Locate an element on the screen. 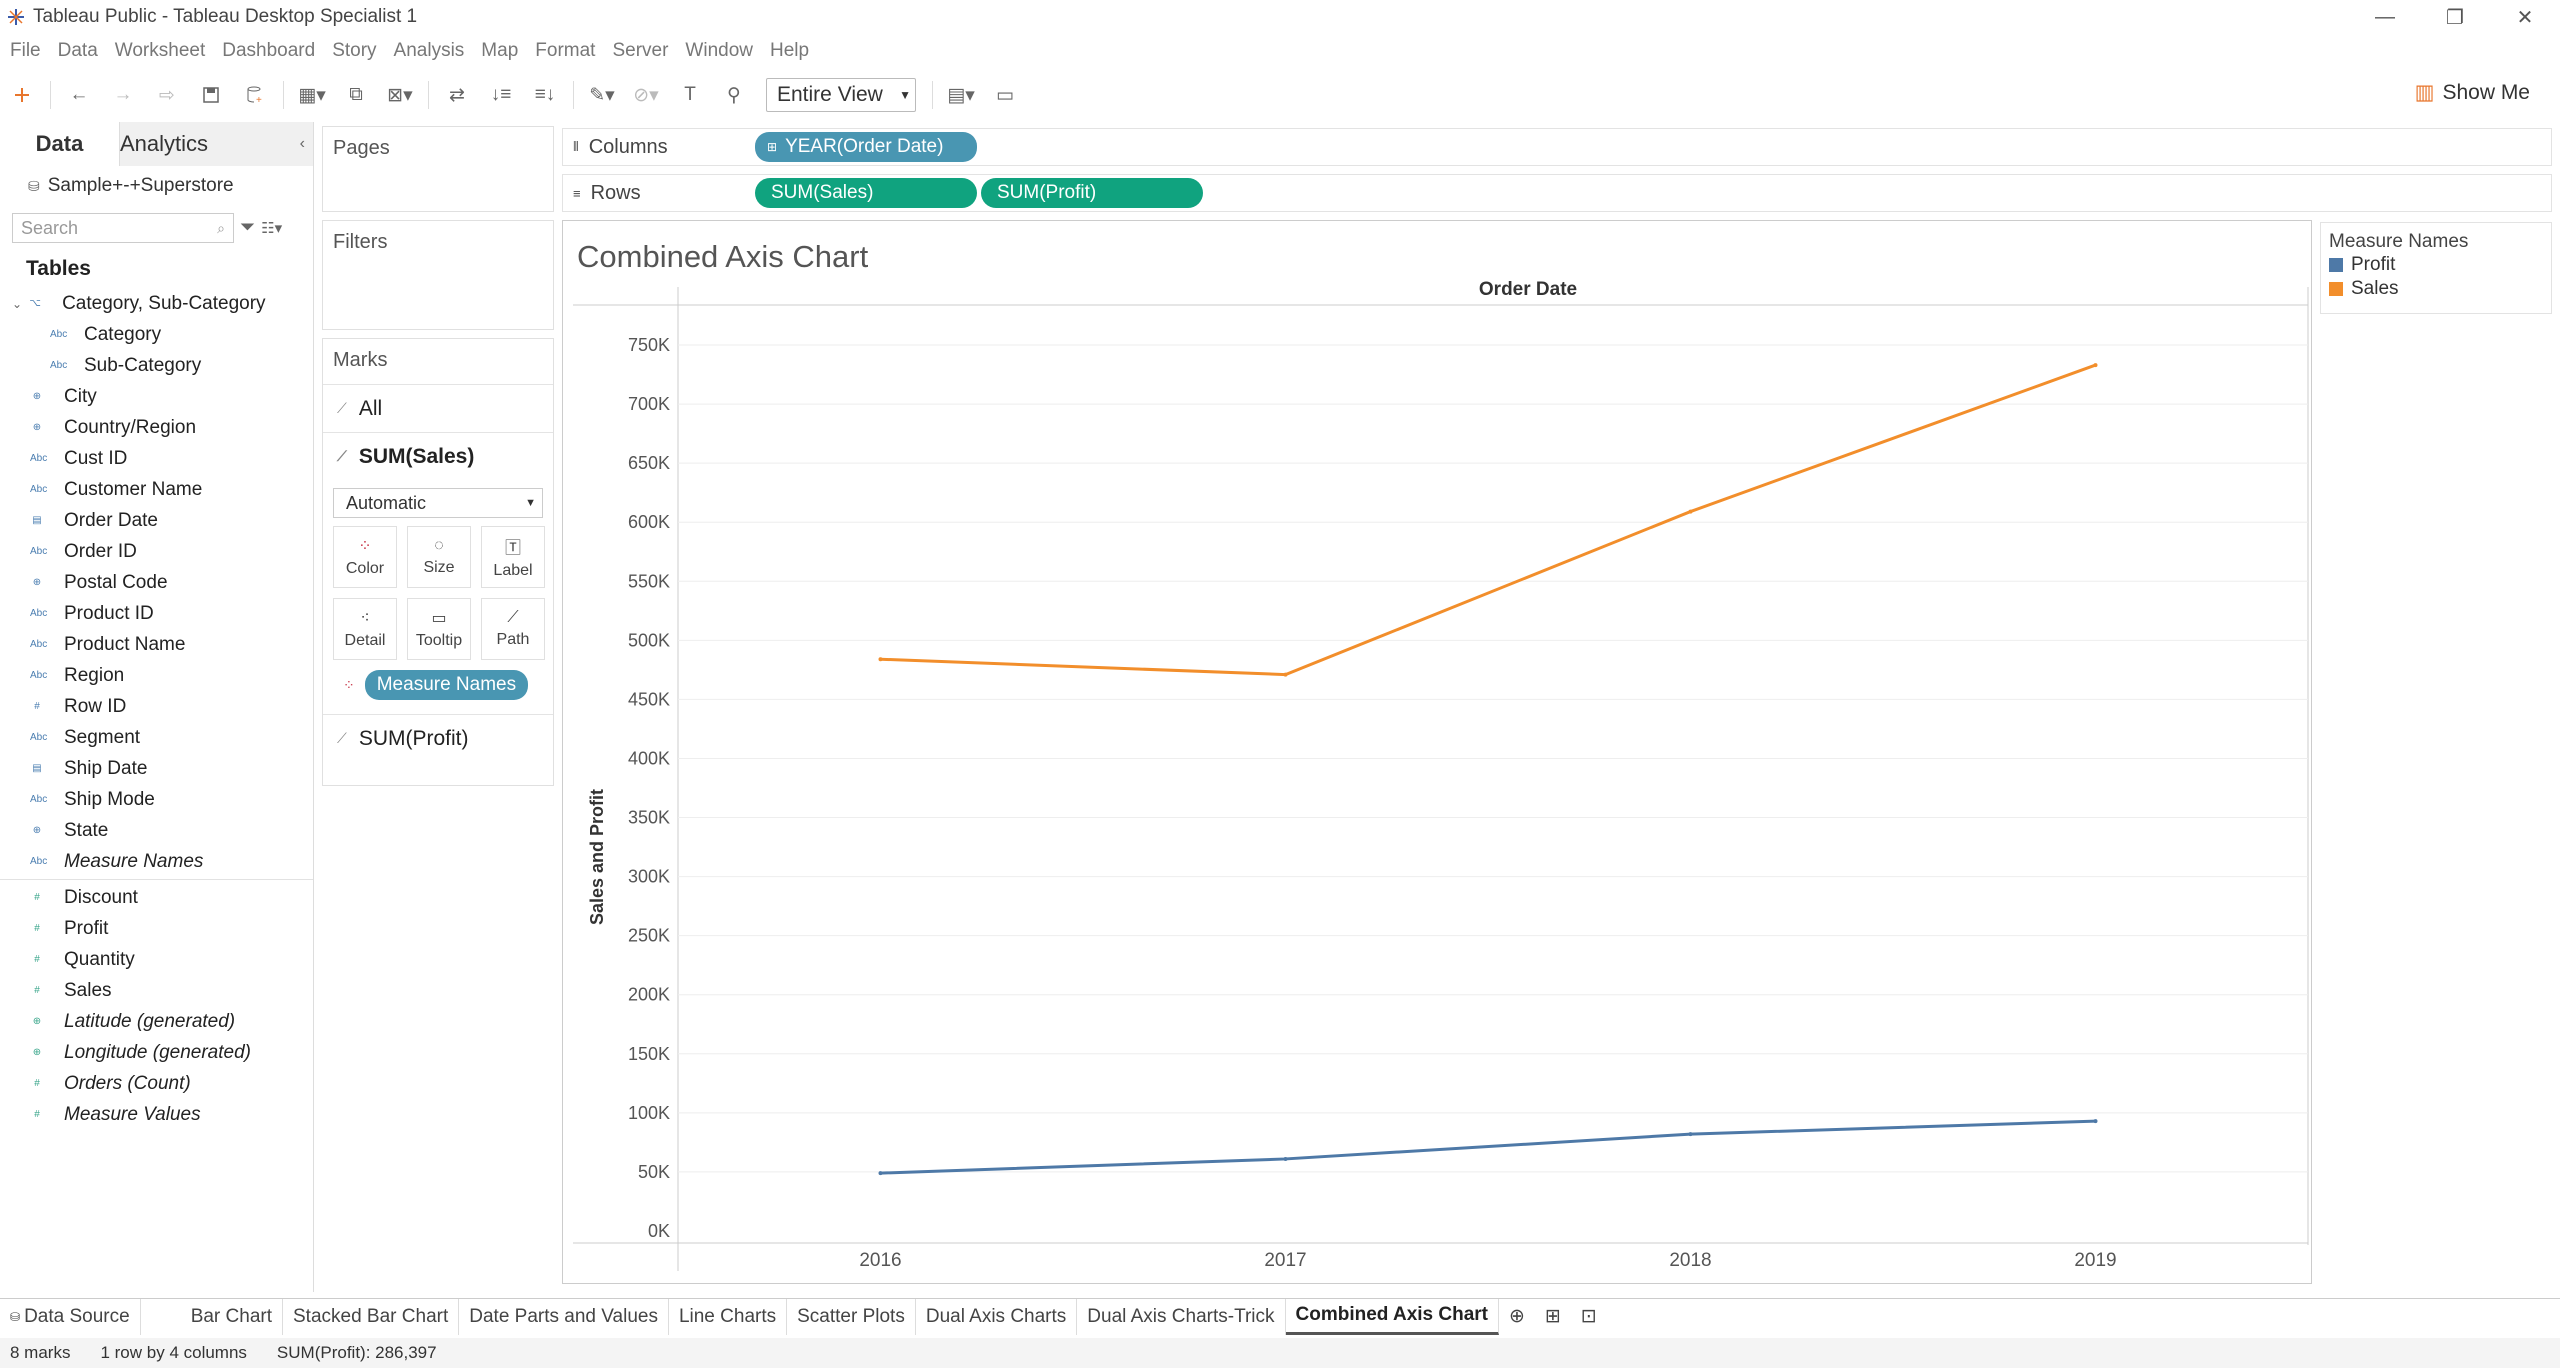  field-item: # Measure Values is located at coordinates (156, 1114).